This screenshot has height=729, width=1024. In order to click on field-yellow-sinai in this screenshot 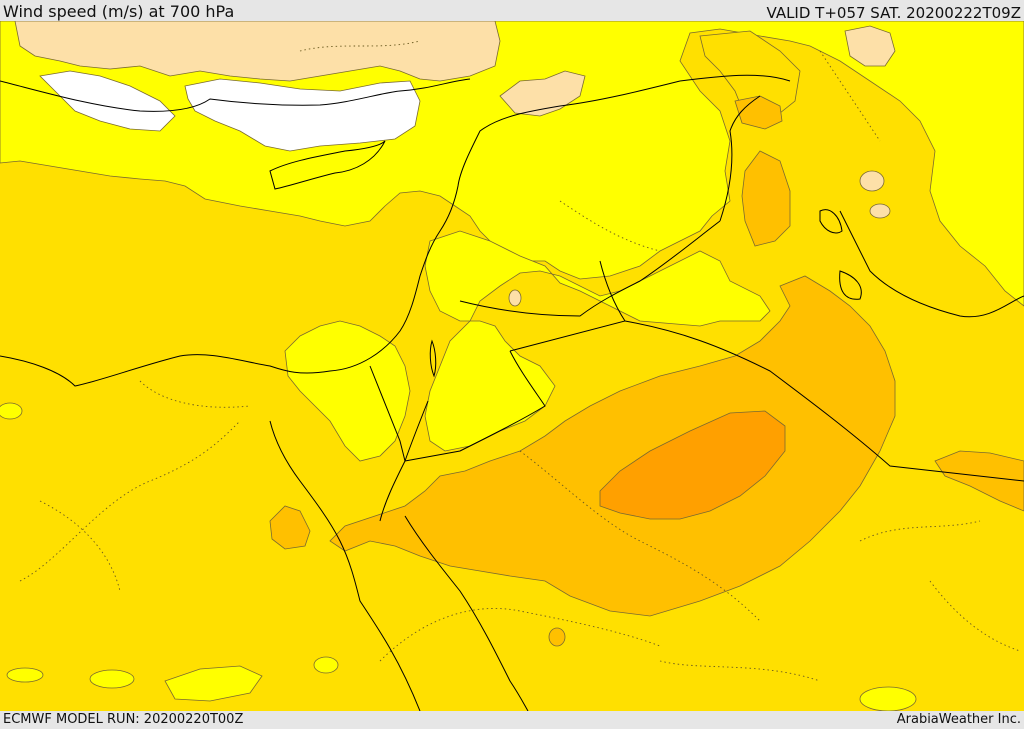, I will do `click(347, 391)`.